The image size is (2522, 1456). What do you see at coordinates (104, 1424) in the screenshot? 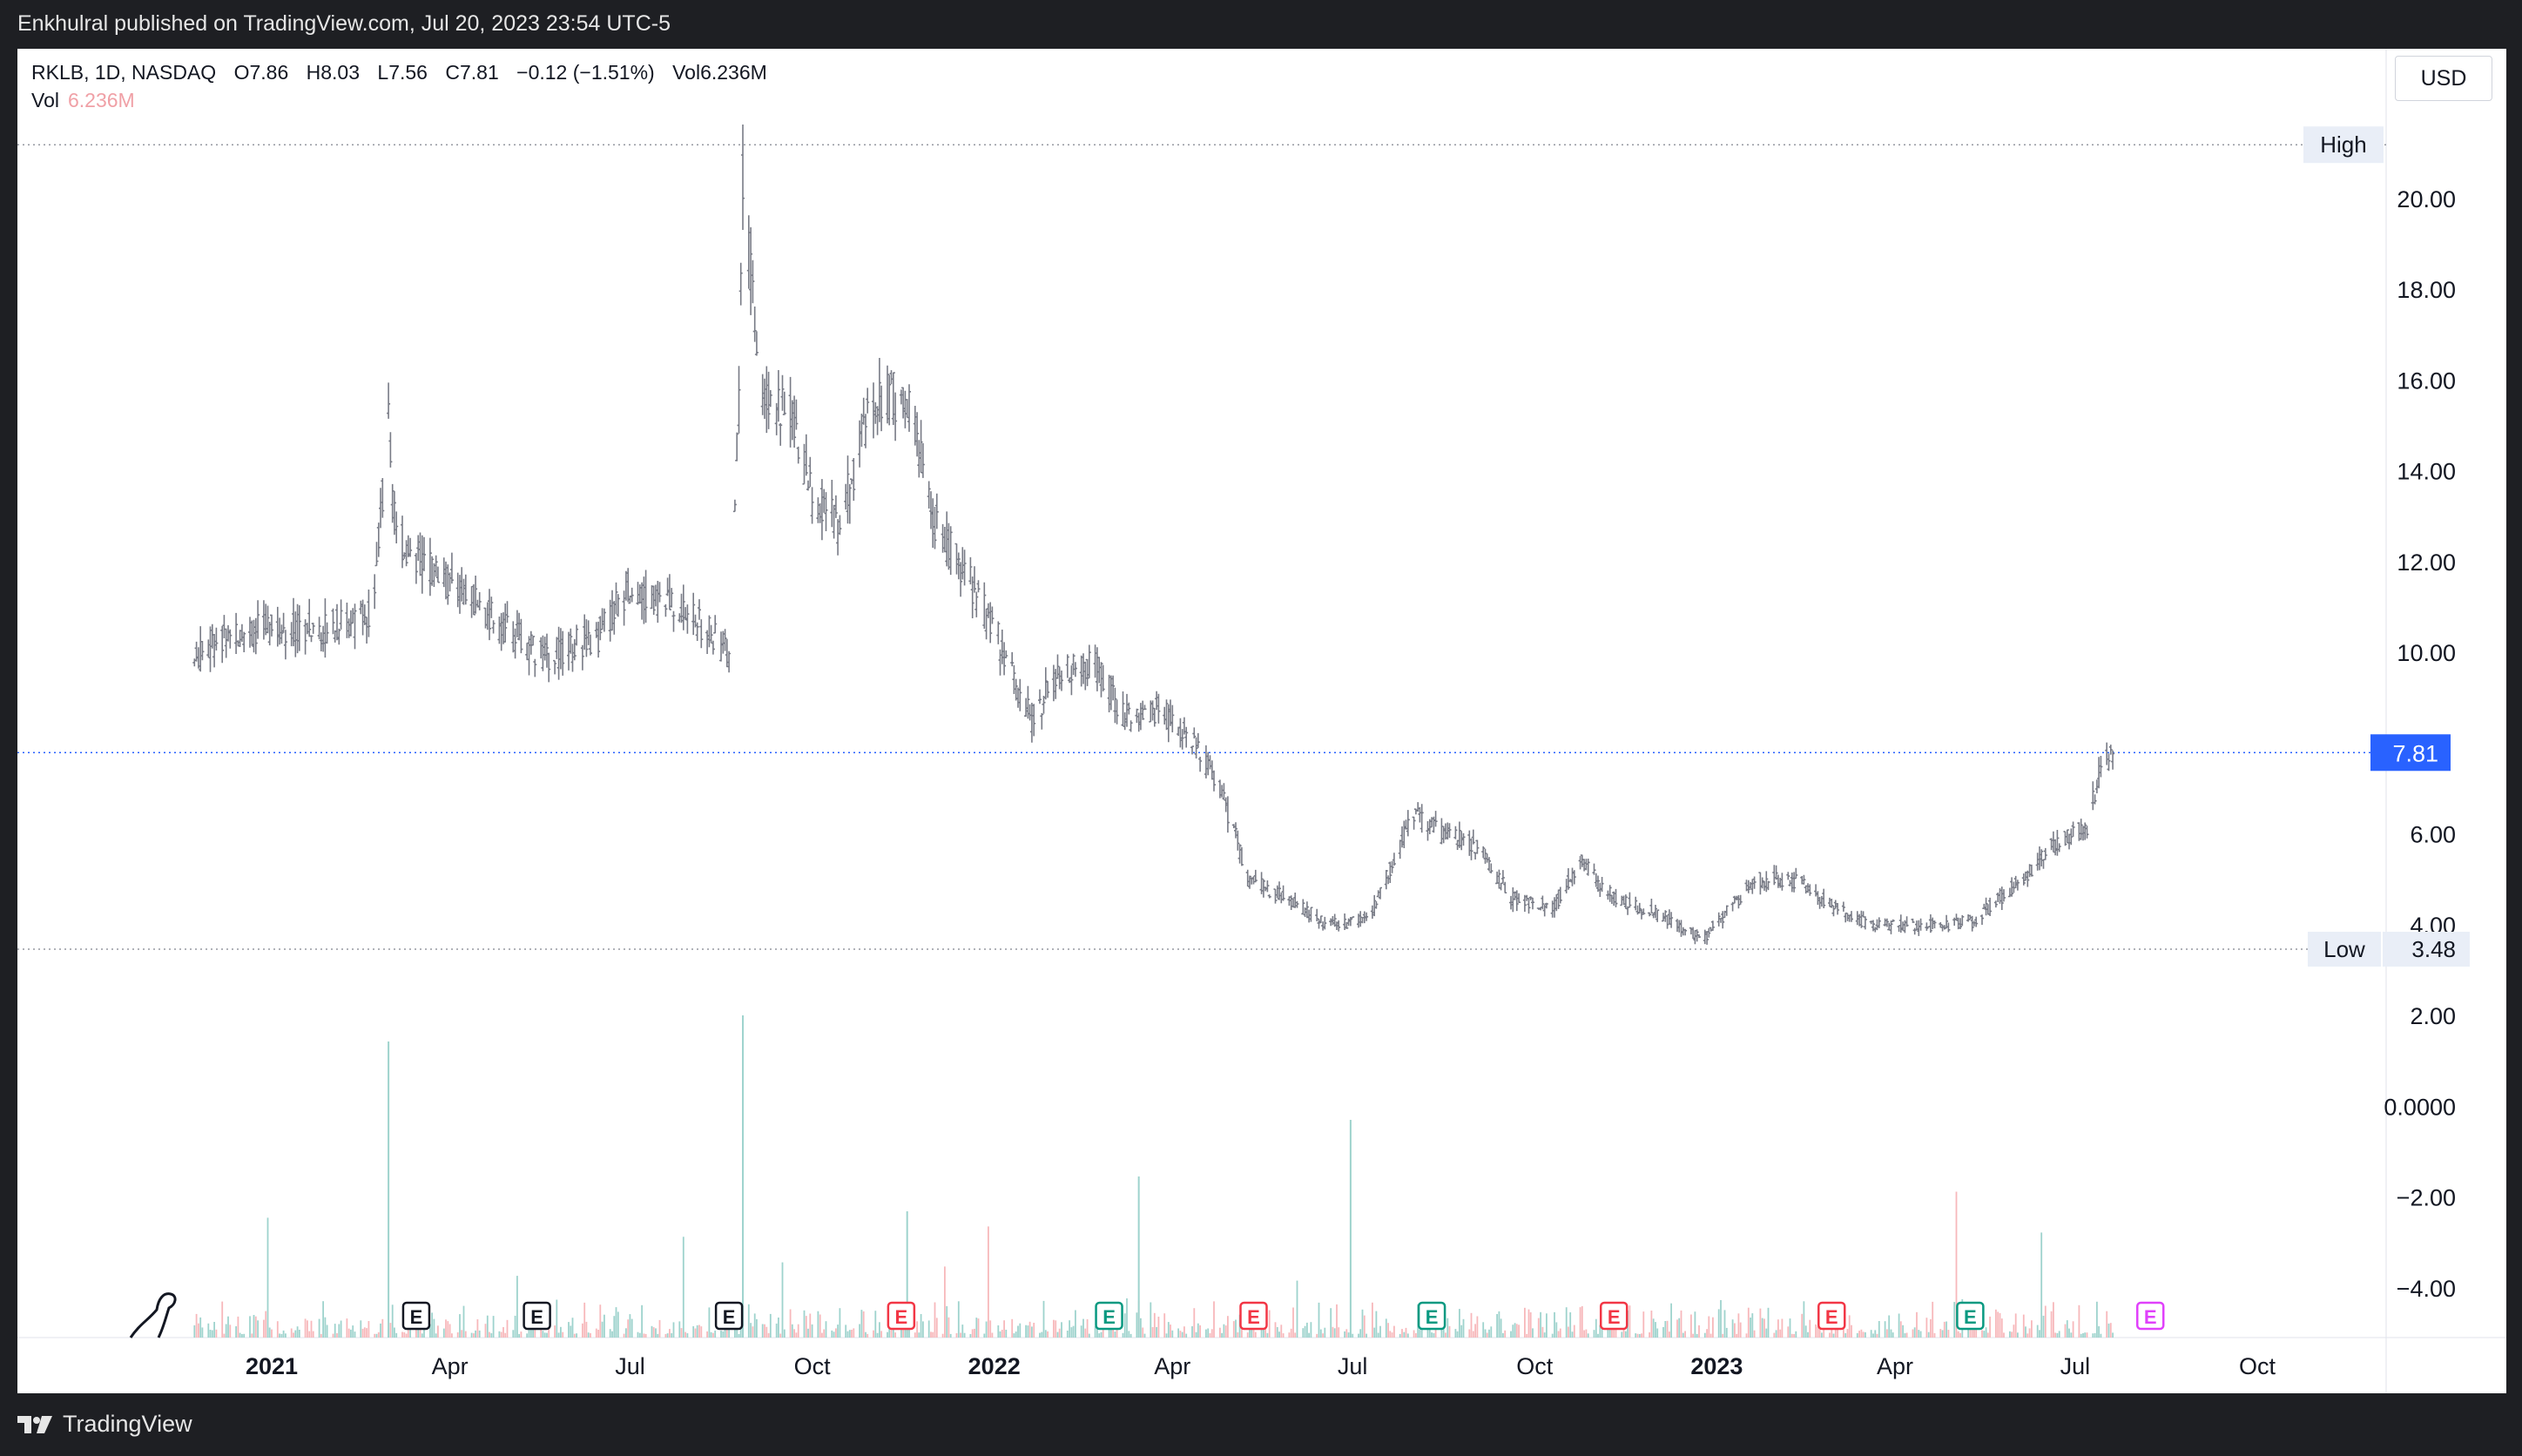
I see `tradingview-logo: TradingView` at bounding box center [104, 1424].